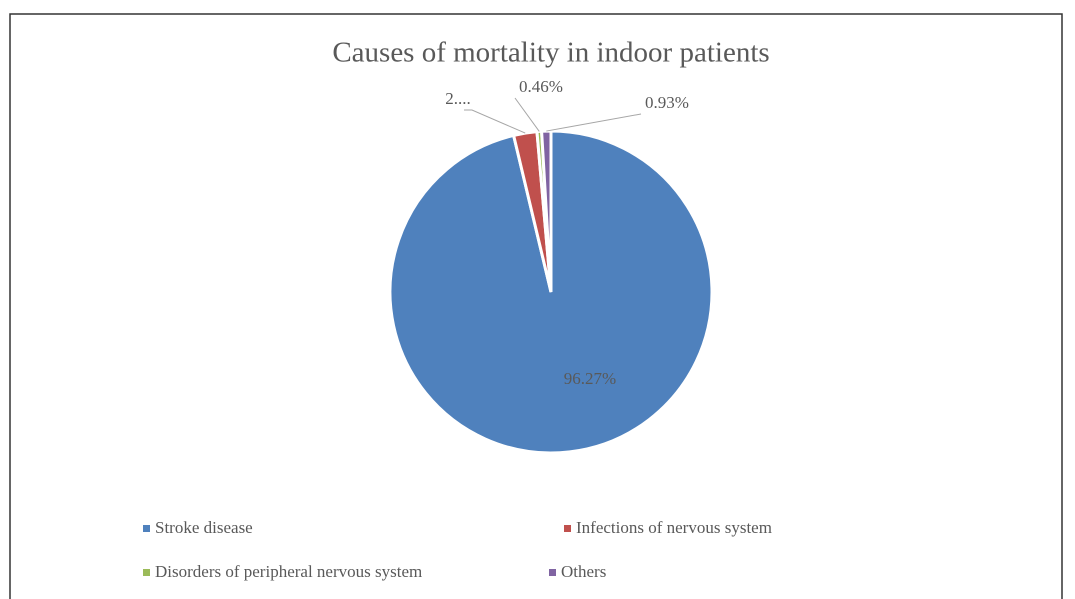 The image size is (1075, 599). Describe the element at coordinates (204, 527) in the screenshot. I see `legend-label: Stroke disease` at that location.